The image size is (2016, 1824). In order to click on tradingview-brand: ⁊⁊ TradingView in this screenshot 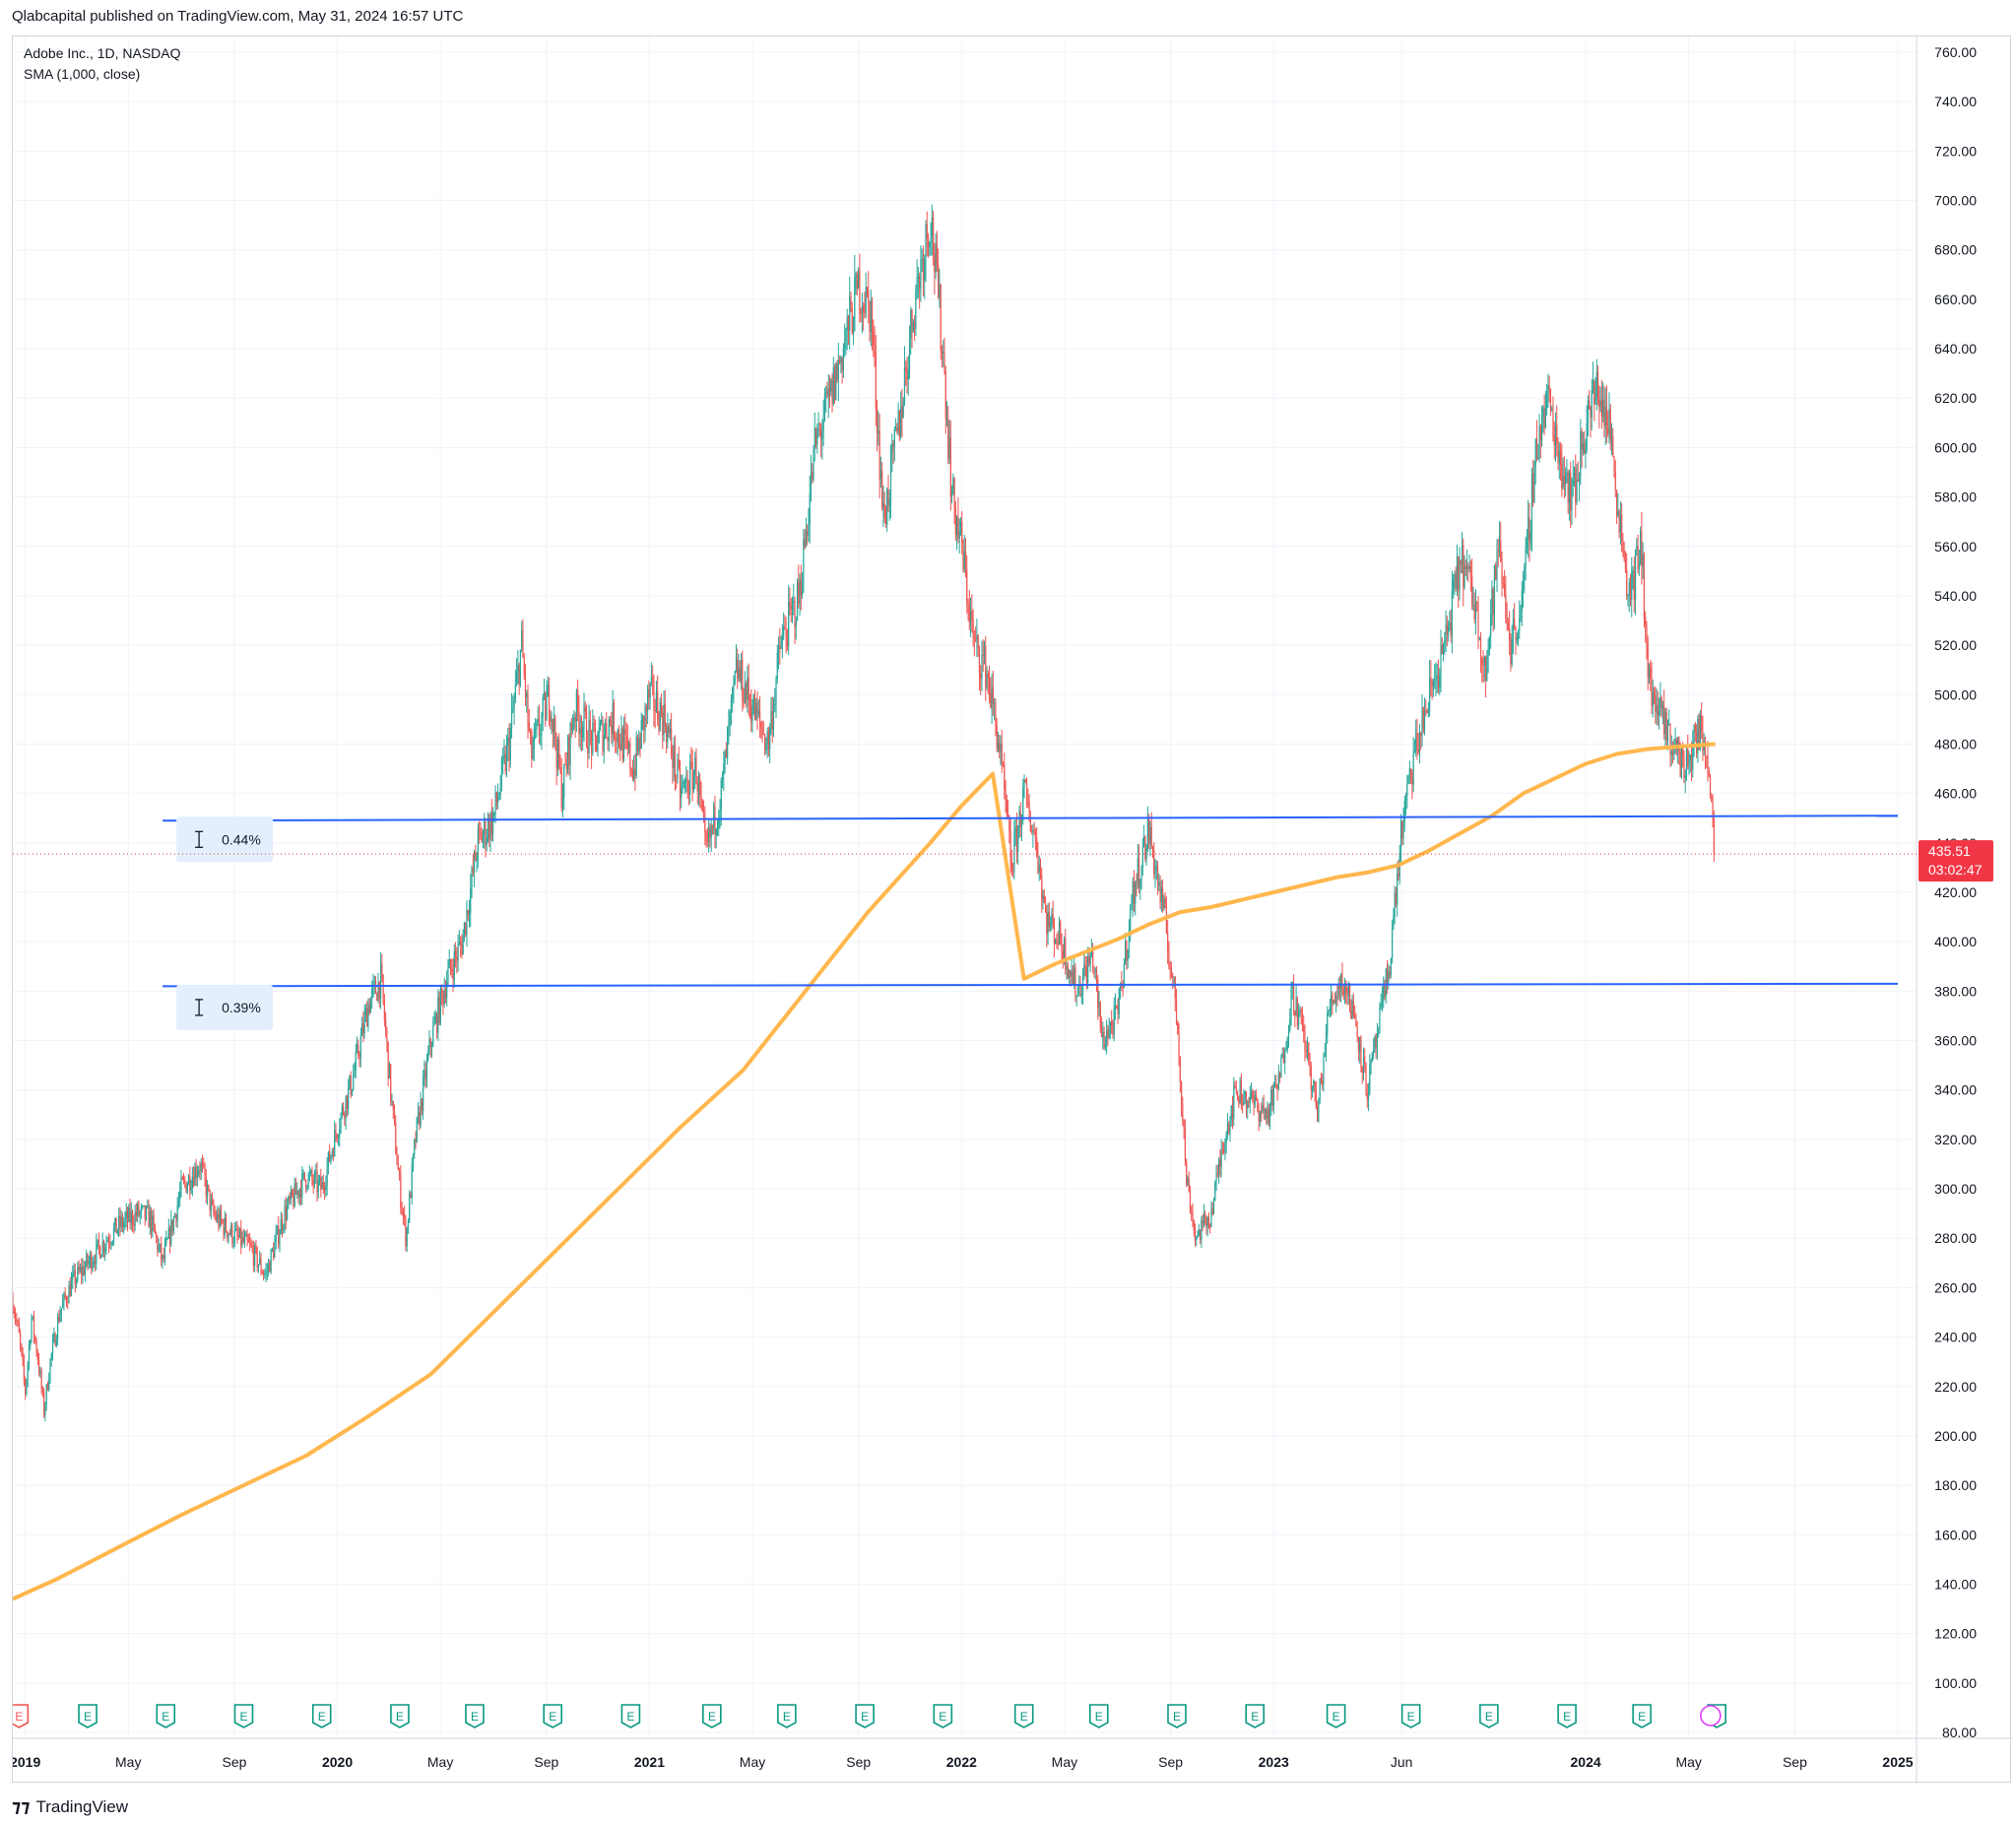, I will do `click(70, 1806)`.